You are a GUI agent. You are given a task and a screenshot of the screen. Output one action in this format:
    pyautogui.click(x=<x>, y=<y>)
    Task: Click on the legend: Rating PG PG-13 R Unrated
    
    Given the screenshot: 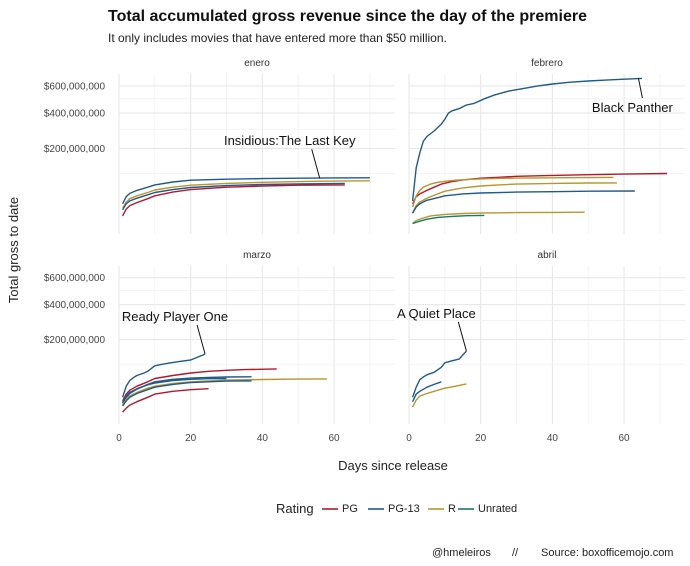 What is the action you would take?
    pyautogui.click(x=396, y=508)
    